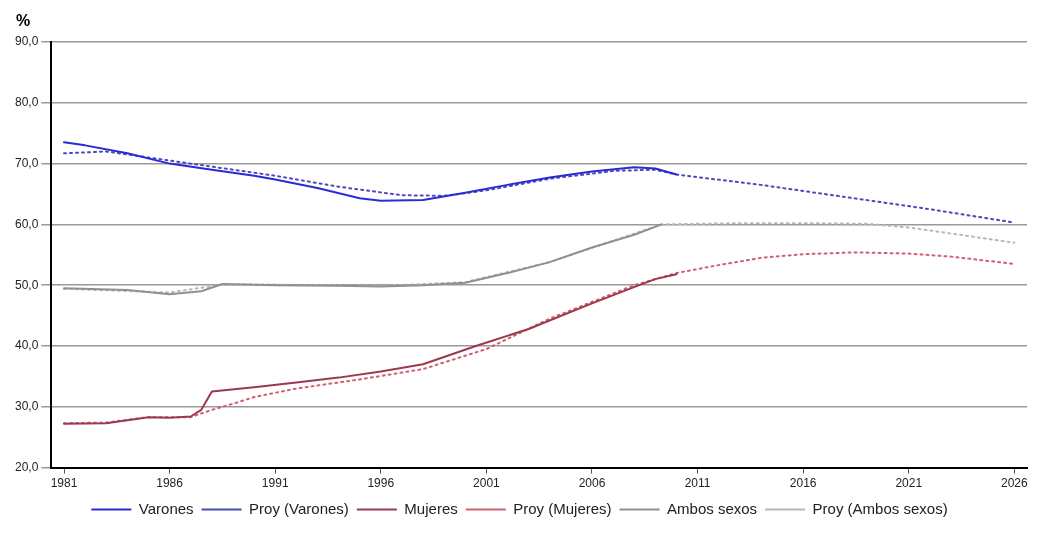 This screenshot has height=535, width=1047. Describe the element at coordinates (27, 345) in the screenshot. I see `y-tick-label: 40,0` at that location.